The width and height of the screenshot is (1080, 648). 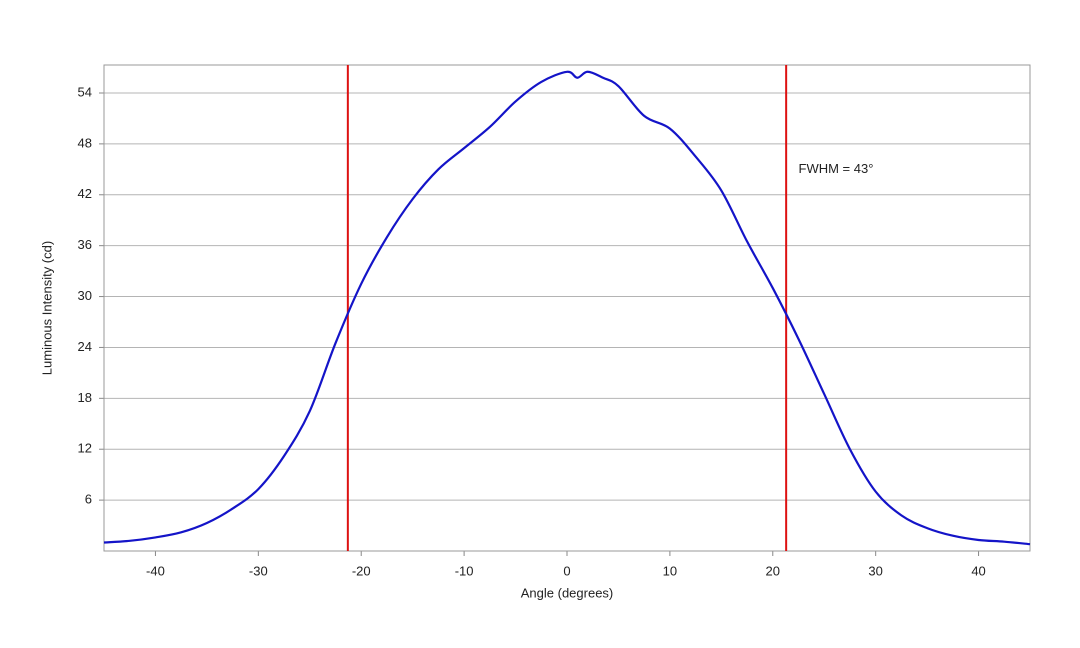 I want to click on y-tick-label: 30, so click(x=85, y=295).